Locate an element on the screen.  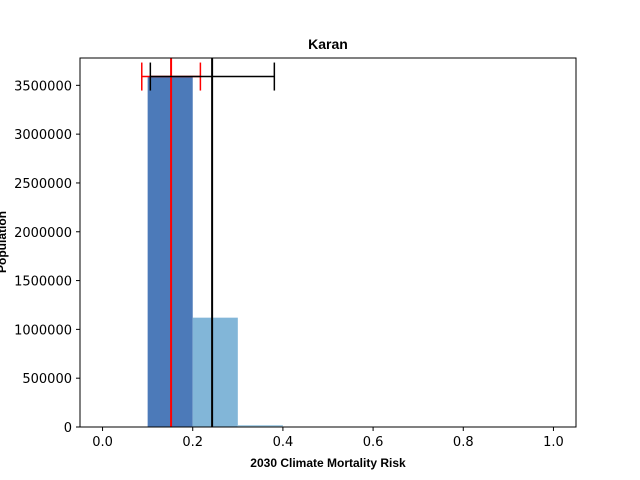
y-tick-label-6: 3000000 is located at coordinates (43, 135).